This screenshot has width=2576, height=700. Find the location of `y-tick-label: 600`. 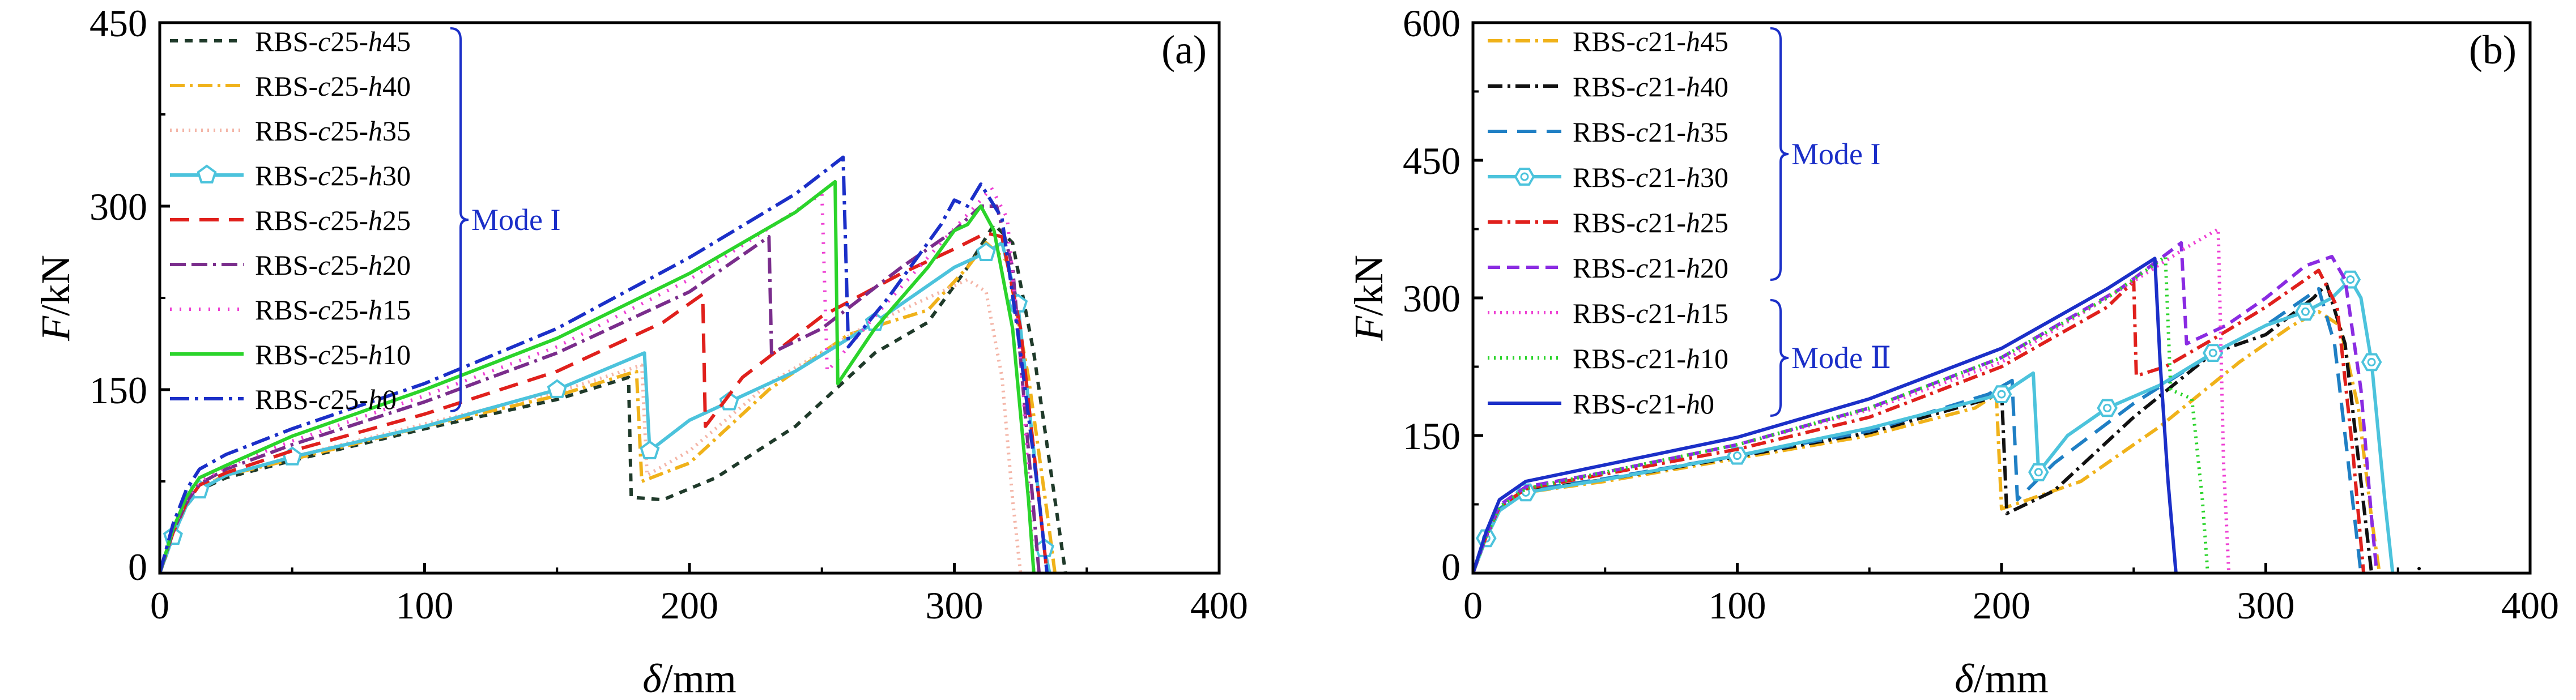

y-tick-label: 600 is located at coordinates (1432, 24).